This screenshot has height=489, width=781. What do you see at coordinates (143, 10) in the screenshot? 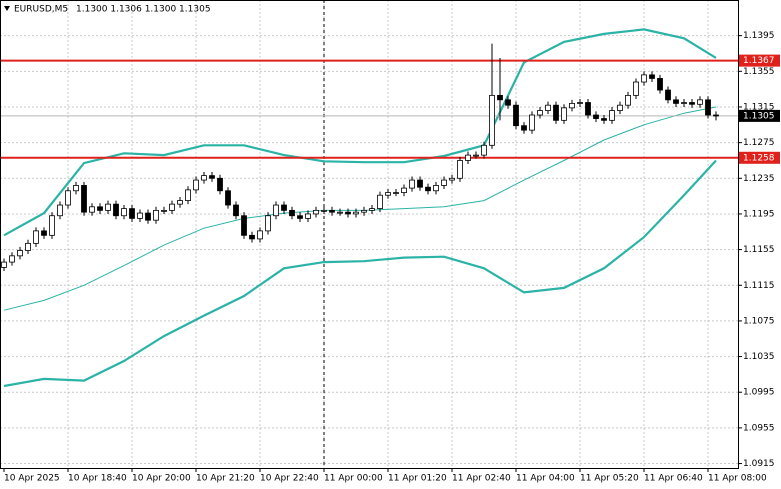
I see `ohlc-text: 1.1300 1.1306 1.1300 1.1305` at bounding box center [143, 10].